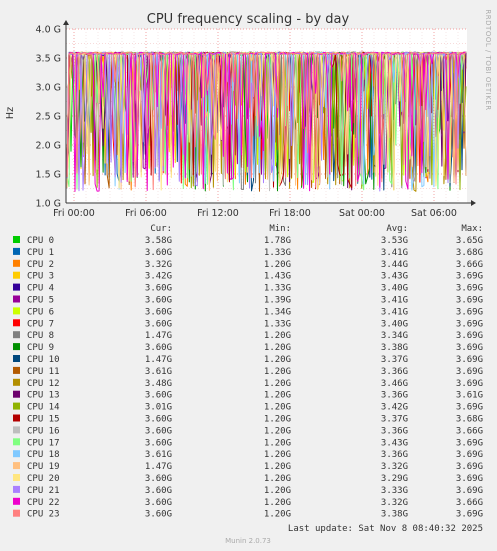 The width and height of the screenshot is (497, 551). Describe the element at coordinates (40, 301) in the screenshot. I see `legend-series-name: CPU 5` at that location.